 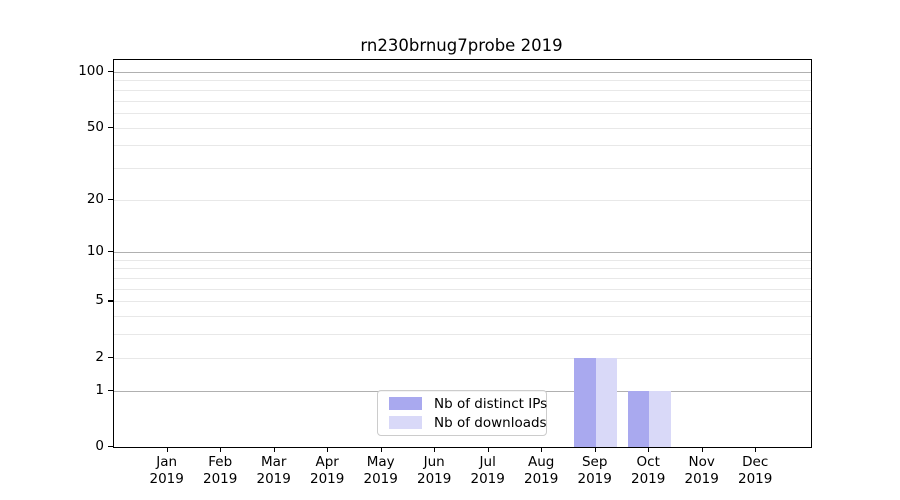 I want to click on x-tick-label: May 2019, so click(x=380, y=470).